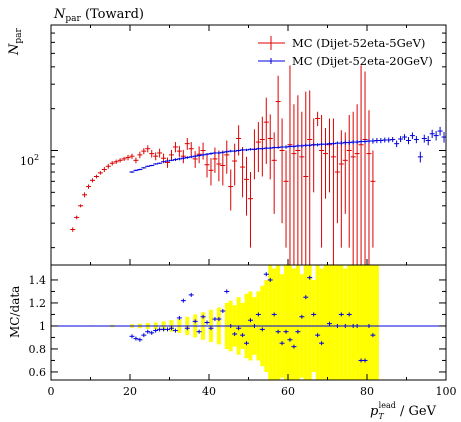 Image resolution: width=461 pixels, height=422 pixels. I want to click on x-tick-label: 40, so click(209, 391).